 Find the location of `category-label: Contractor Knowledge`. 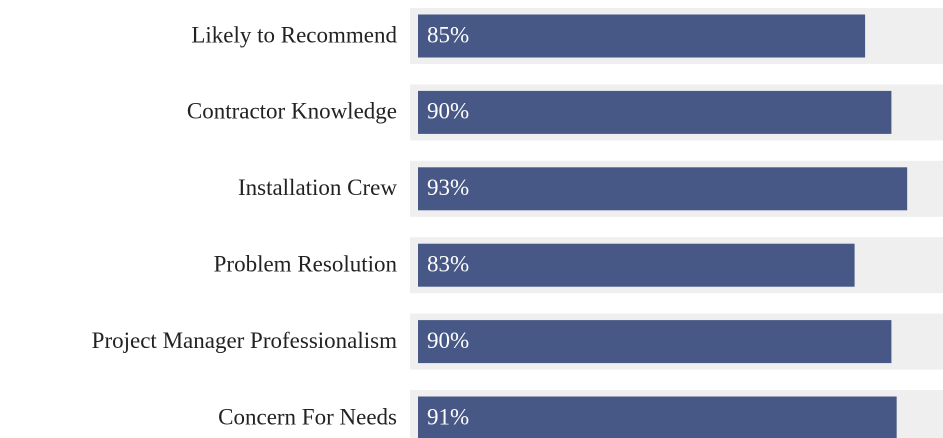

category-label: Contractor Knowledge is located at coordinates (292, 111).